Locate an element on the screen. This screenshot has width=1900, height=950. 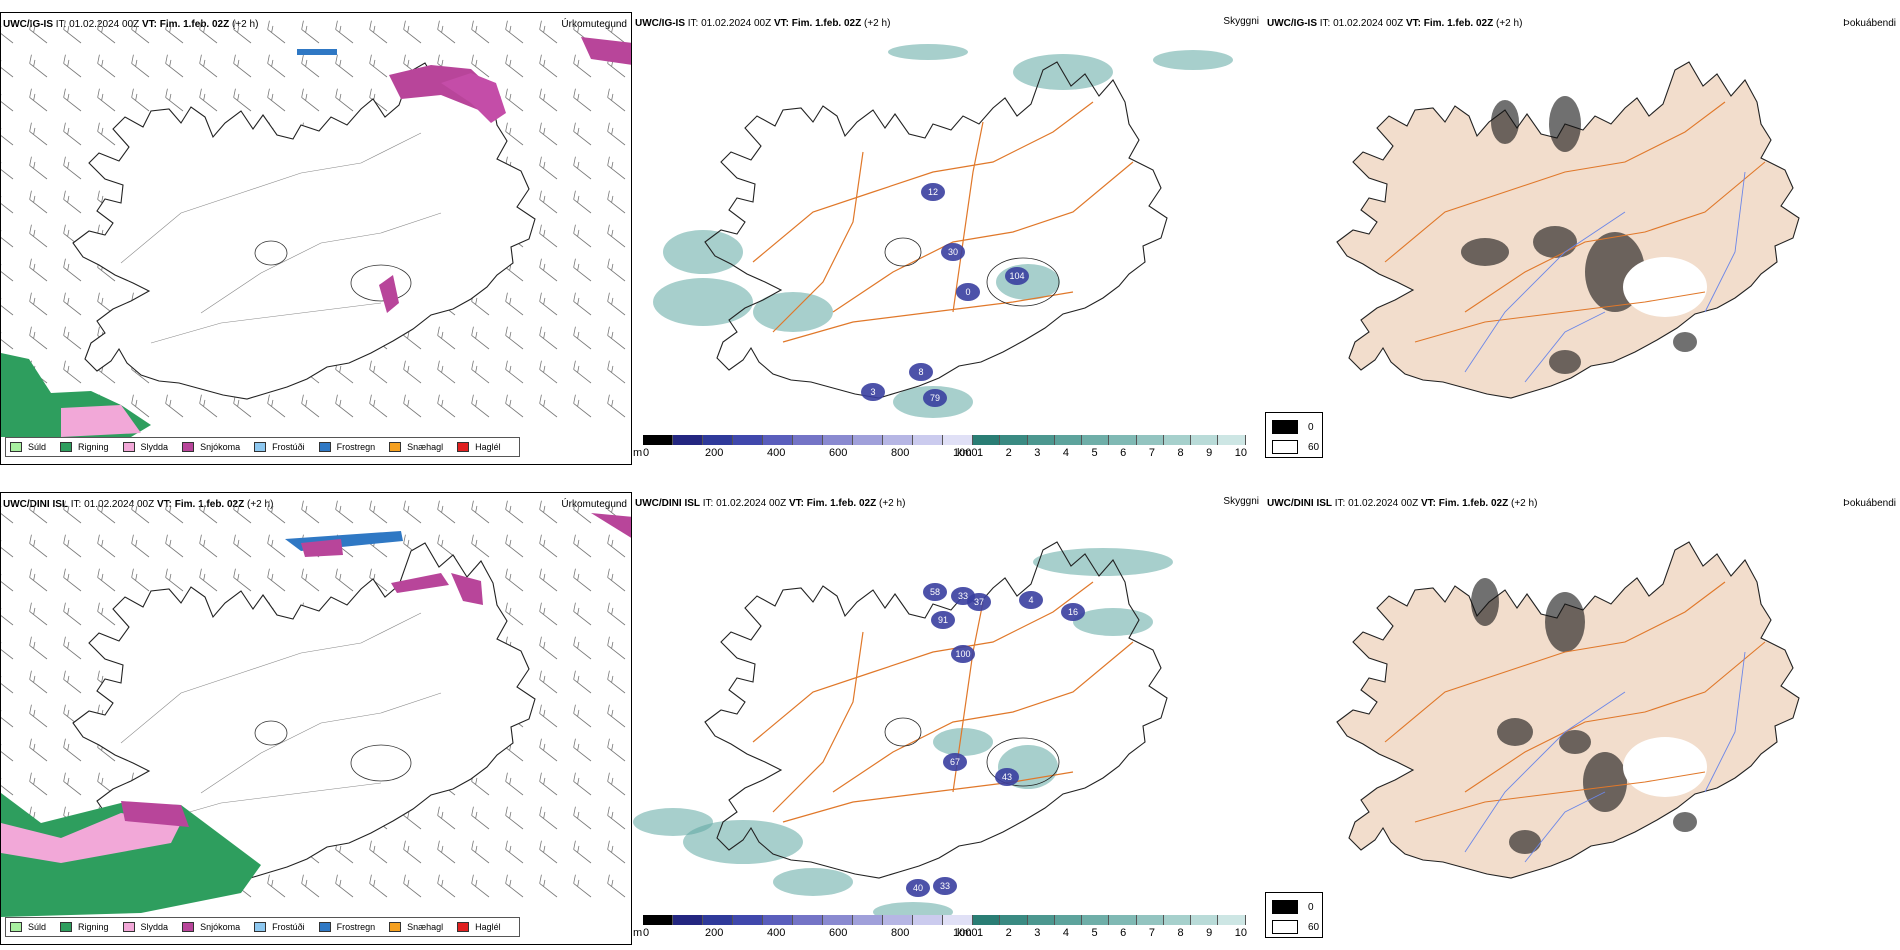
colorbar-tick-label: 4 is located at coordinates (1066, 453).